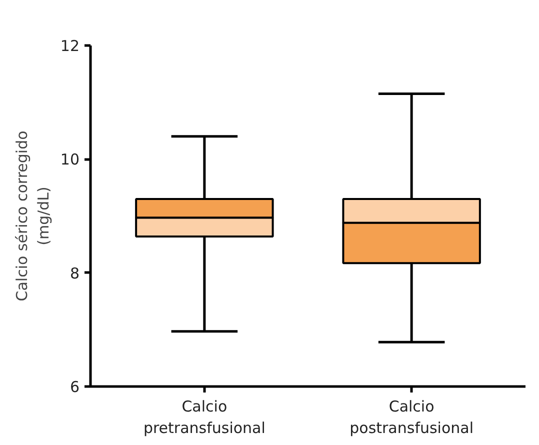 This screenshot has height=445, width=539. I want to click on y-tick-label: 6, so click(75, 387).